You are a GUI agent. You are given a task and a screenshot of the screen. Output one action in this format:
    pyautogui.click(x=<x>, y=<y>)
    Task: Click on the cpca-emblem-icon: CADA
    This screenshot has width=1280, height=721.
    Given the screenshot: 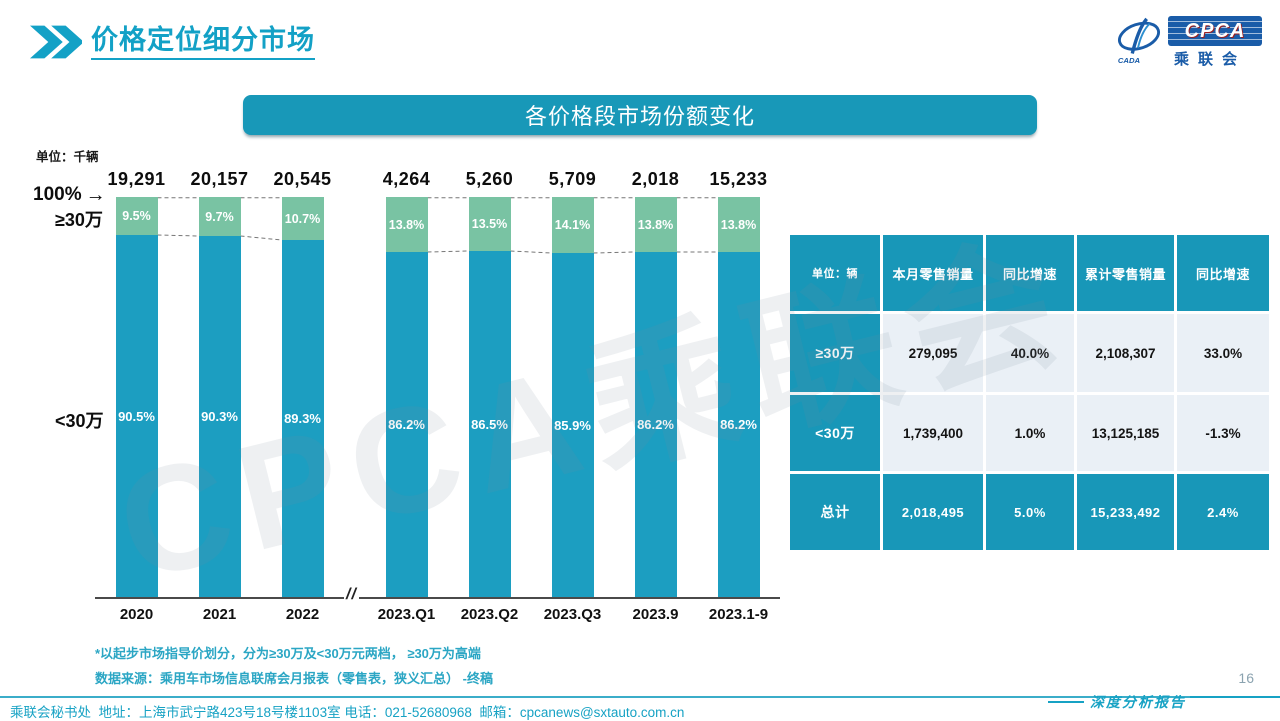 What is the action you would take?
    pyautogui.click(x=1139, y=41)
    